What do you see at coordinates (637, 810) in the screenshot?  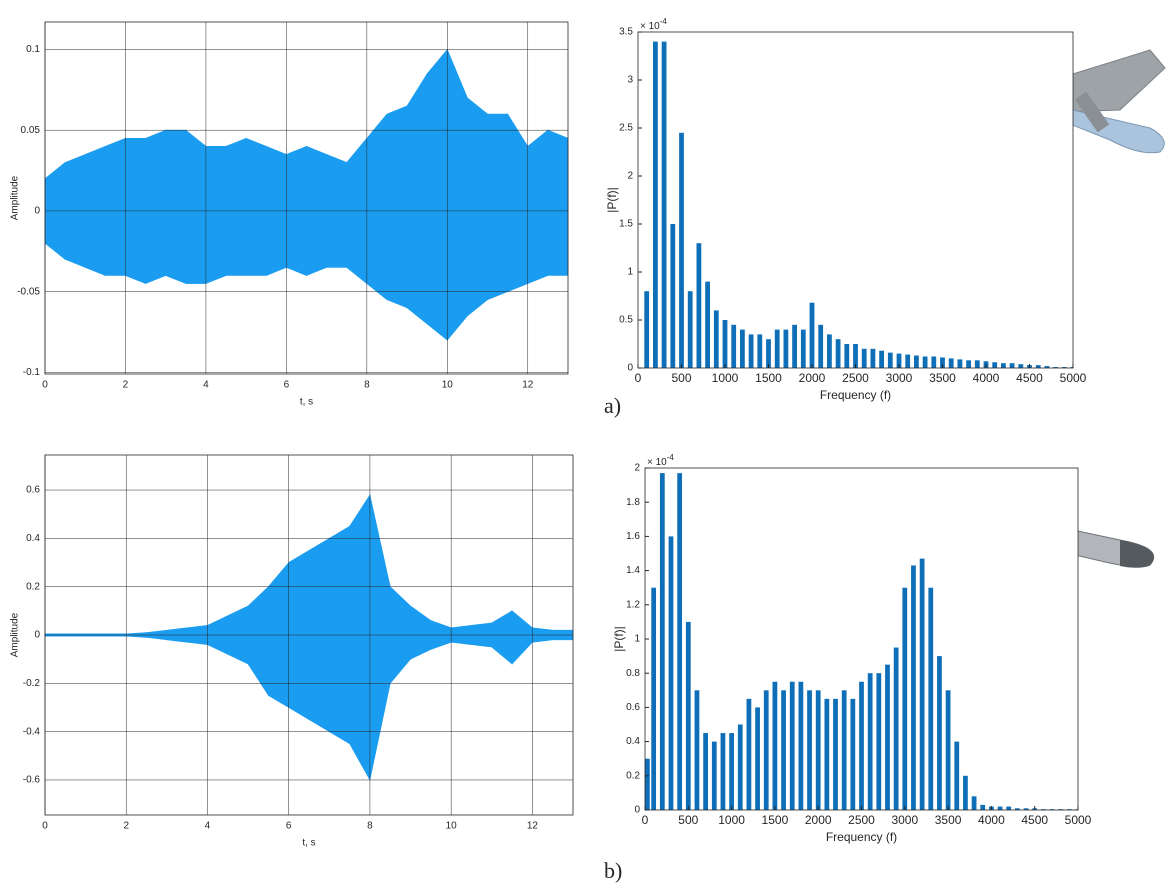 I see `y-tick-label: 0` at bounding box center [637, 810].